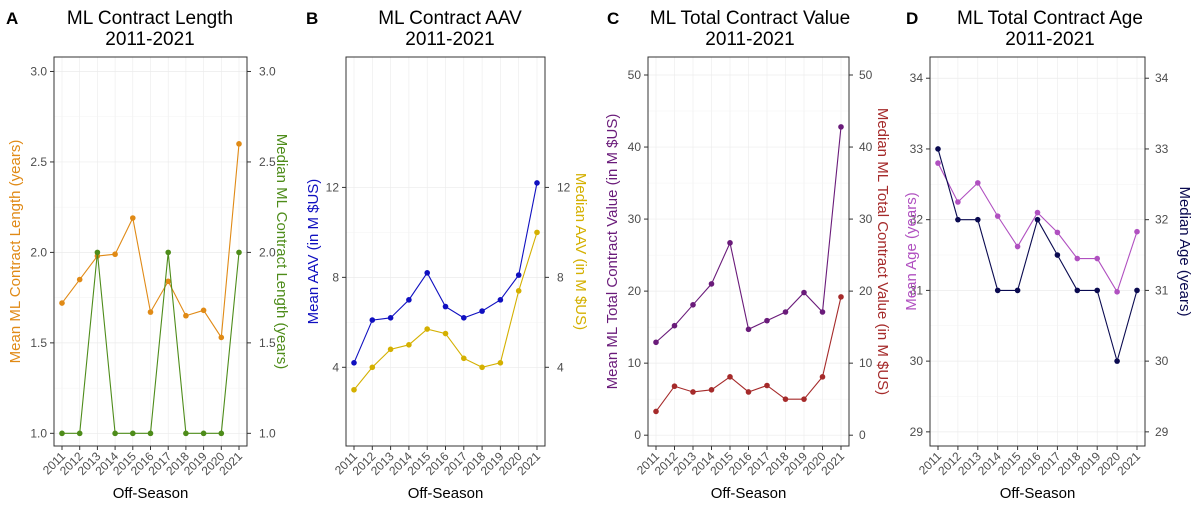  What do you see at coordinates (313, 252) in the screenshot?
I see `left-y-axis-label: Mean AAV (in M $US)` at bounding box center [313, 252].